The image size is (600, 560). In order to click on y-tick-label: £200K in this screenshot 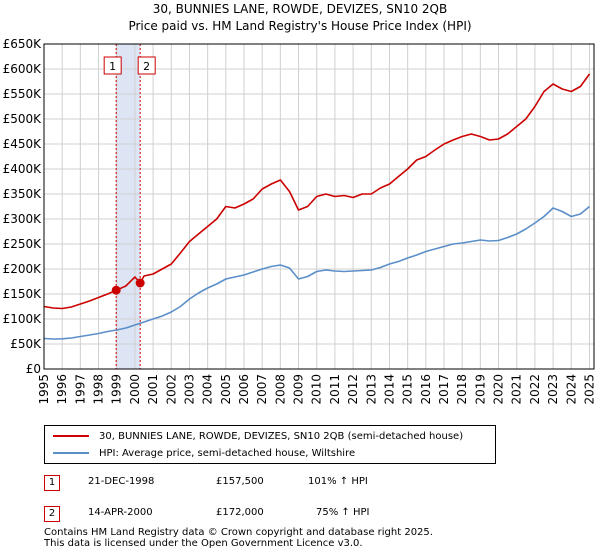, I will do `click(23, 269)`.